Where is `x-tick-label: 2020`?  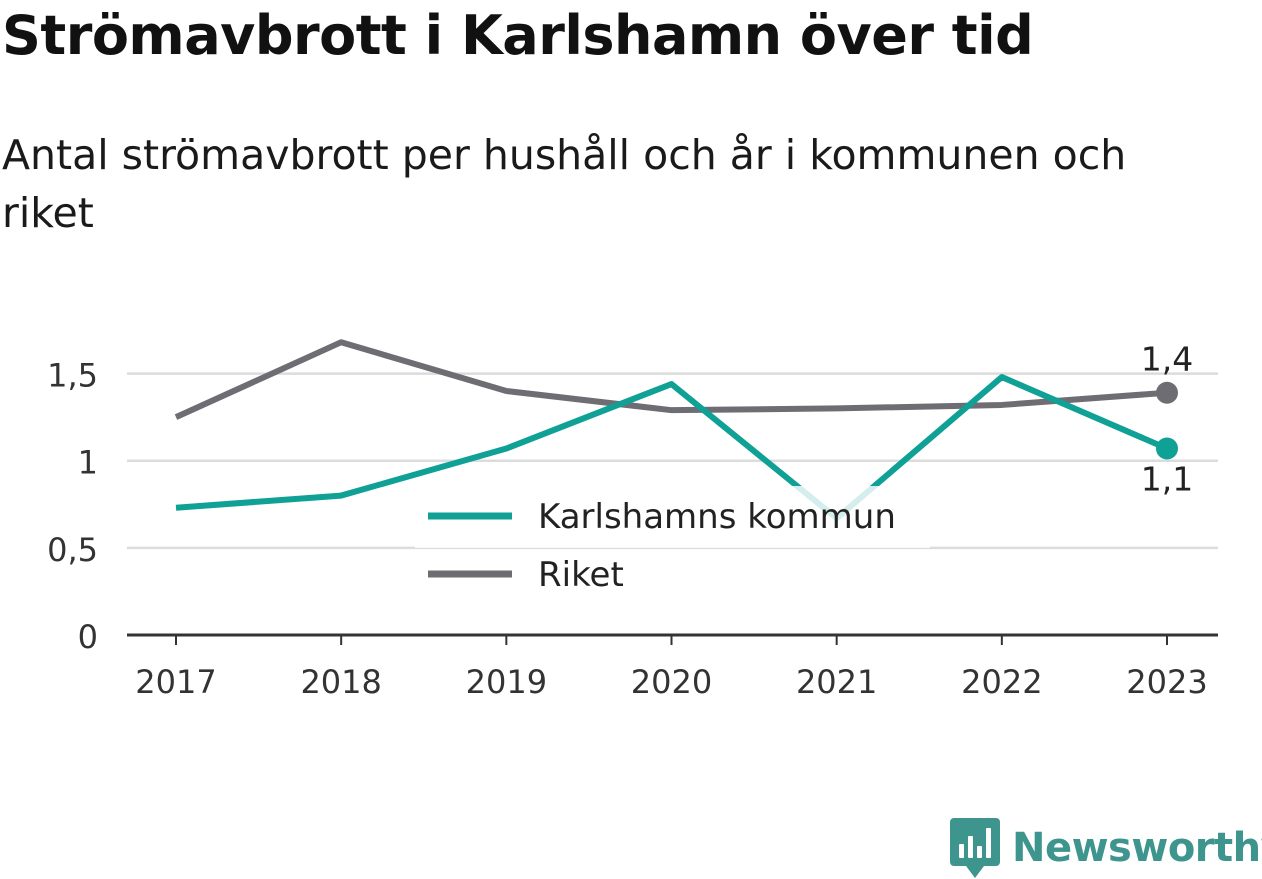
x-tick-label: 2020 is located at coordinates (671, 682).